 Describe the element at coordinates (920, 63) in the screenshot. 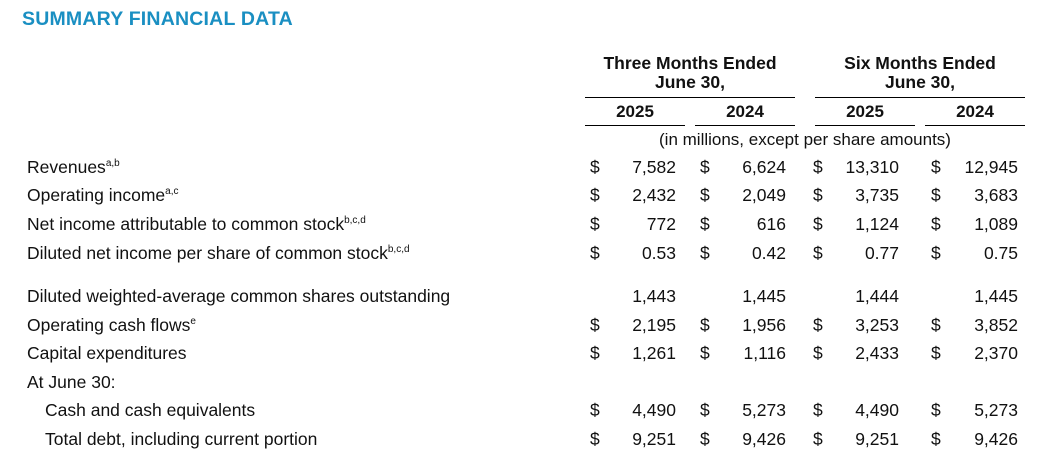

I see `six-months-header-line1: Six Months Ended` at that location.